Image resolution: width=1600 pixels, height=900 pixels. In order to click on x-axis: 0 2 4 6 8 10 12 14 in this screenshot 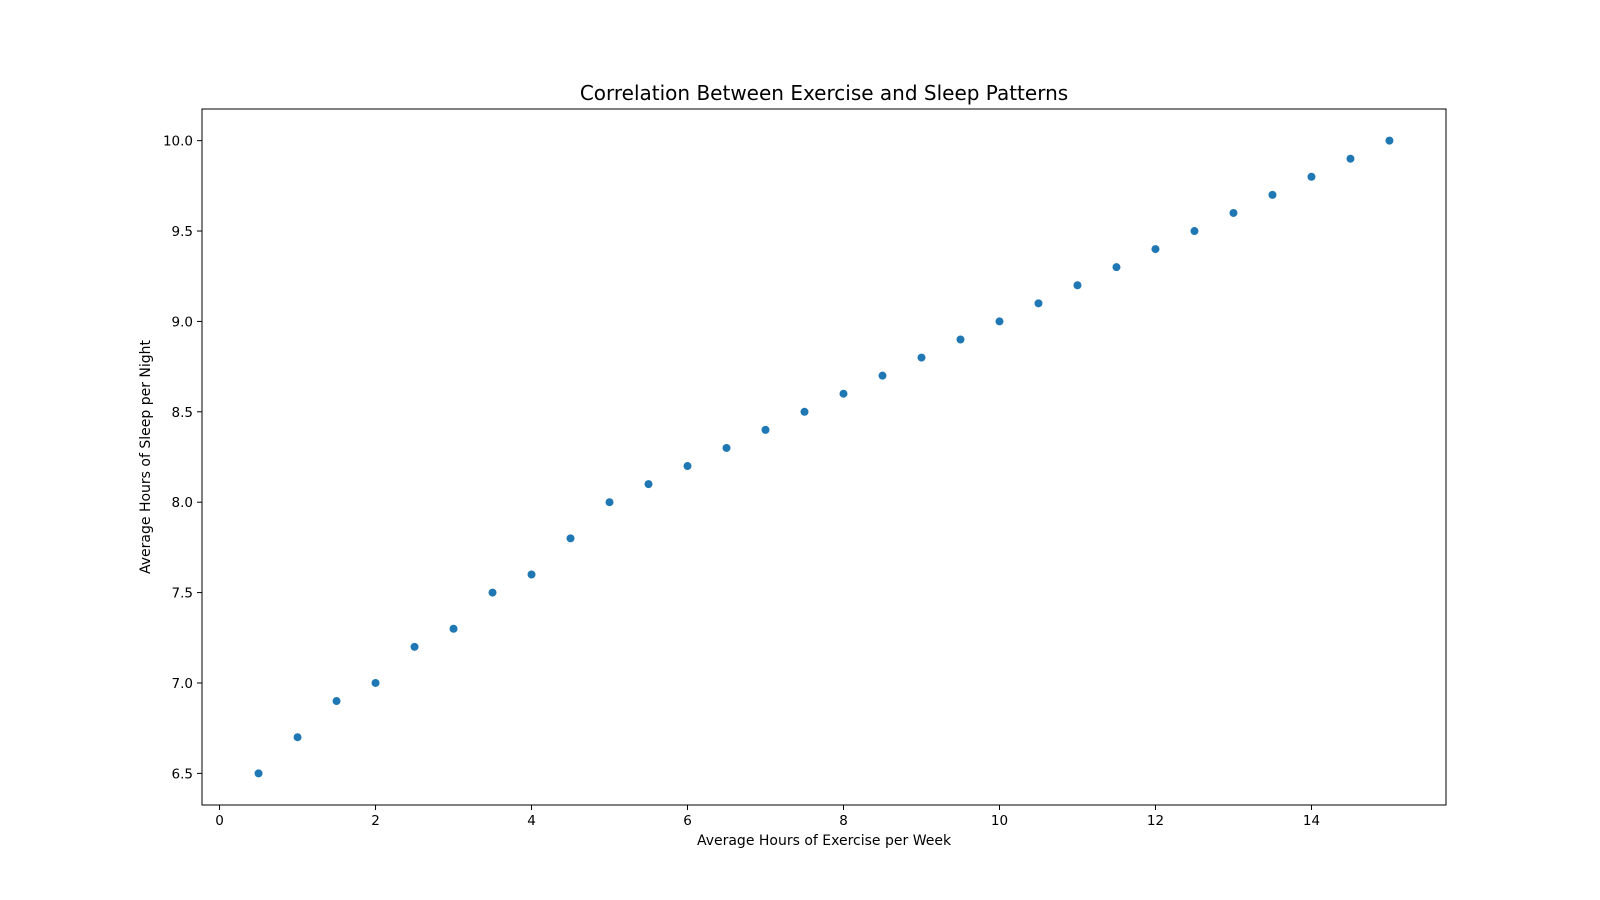, I will do `click(767, 817)`.